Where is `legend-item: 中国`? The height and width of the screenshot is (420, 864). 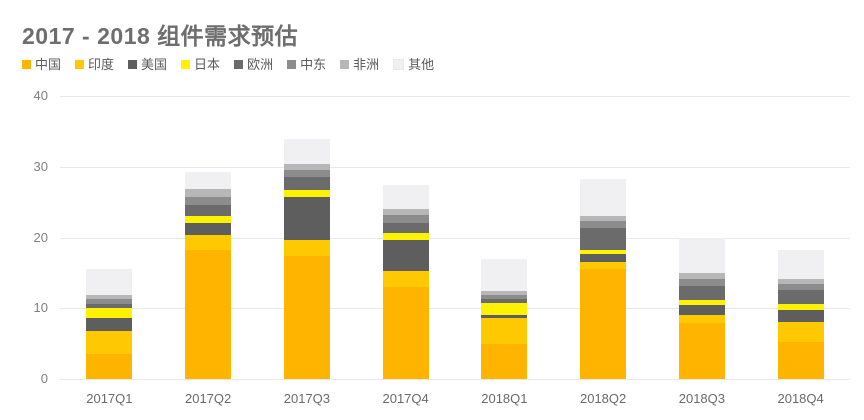 legend-item: 中国 is located at coordinates (41, 64).